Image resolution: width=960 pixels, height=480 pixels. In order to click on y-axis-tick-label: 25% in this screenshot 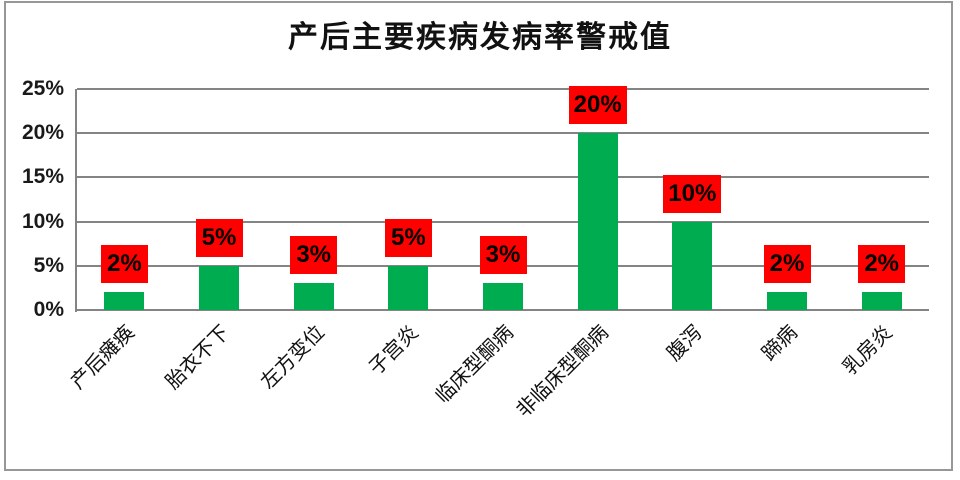, I will do `click(42, 88)`.